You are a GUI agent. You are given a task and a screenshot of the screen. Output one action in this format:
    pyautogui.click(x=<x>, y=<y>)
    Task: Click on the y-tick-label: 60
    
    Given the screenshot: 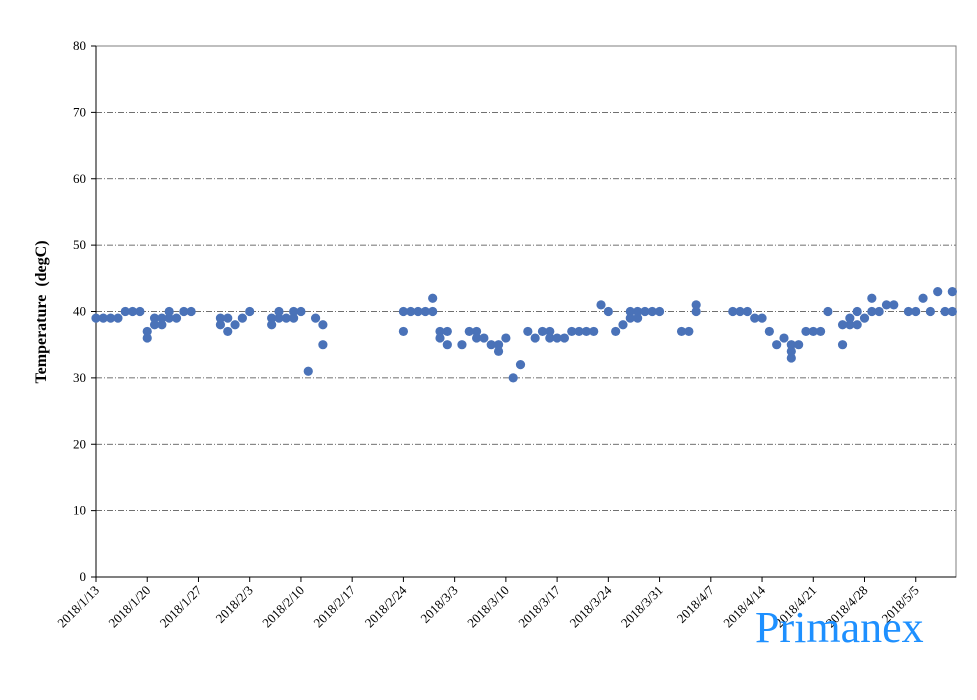 What is the action you would take?
    pyautogui.click(x=79, y=178)
    